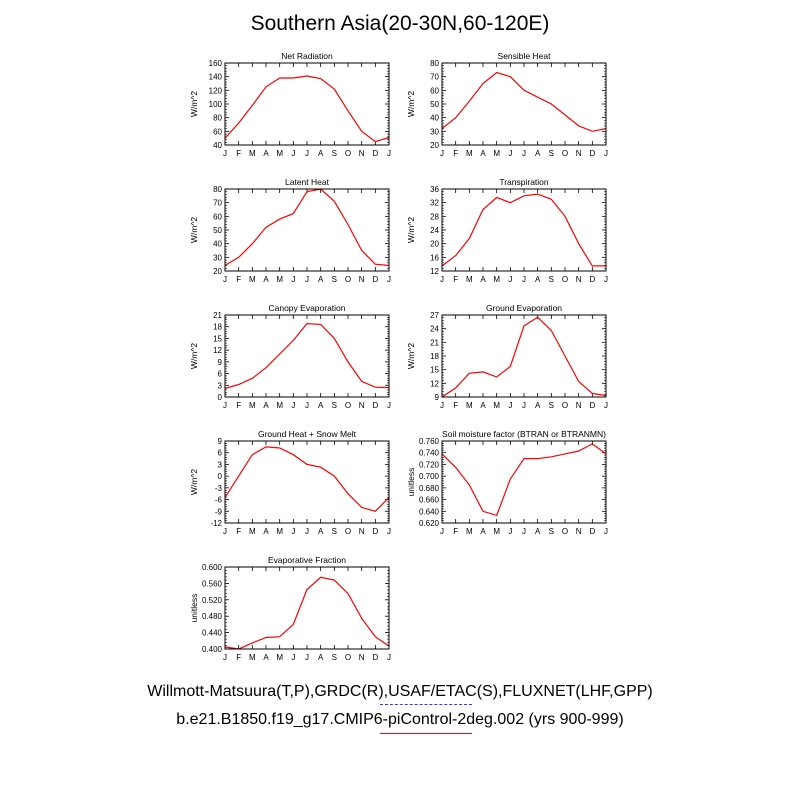  I want to click on y-tick-label: 0.480, so click(212, 616).